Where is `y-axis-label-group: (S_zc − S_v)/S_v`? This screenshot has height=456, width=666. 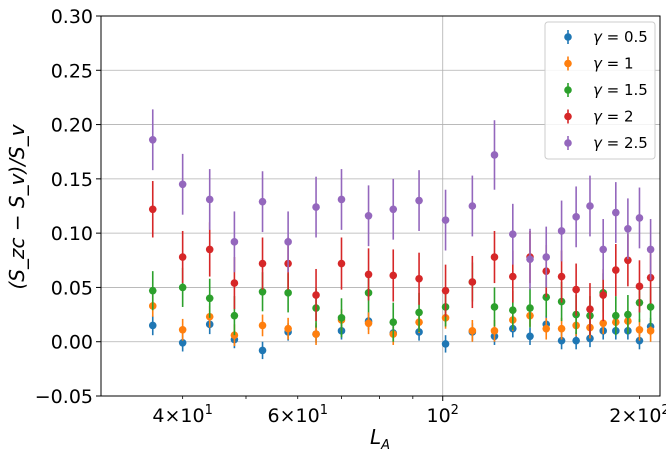
y-axis-label-group: (S_zc − S_v)/S_v is located at coordinates (17, 206).